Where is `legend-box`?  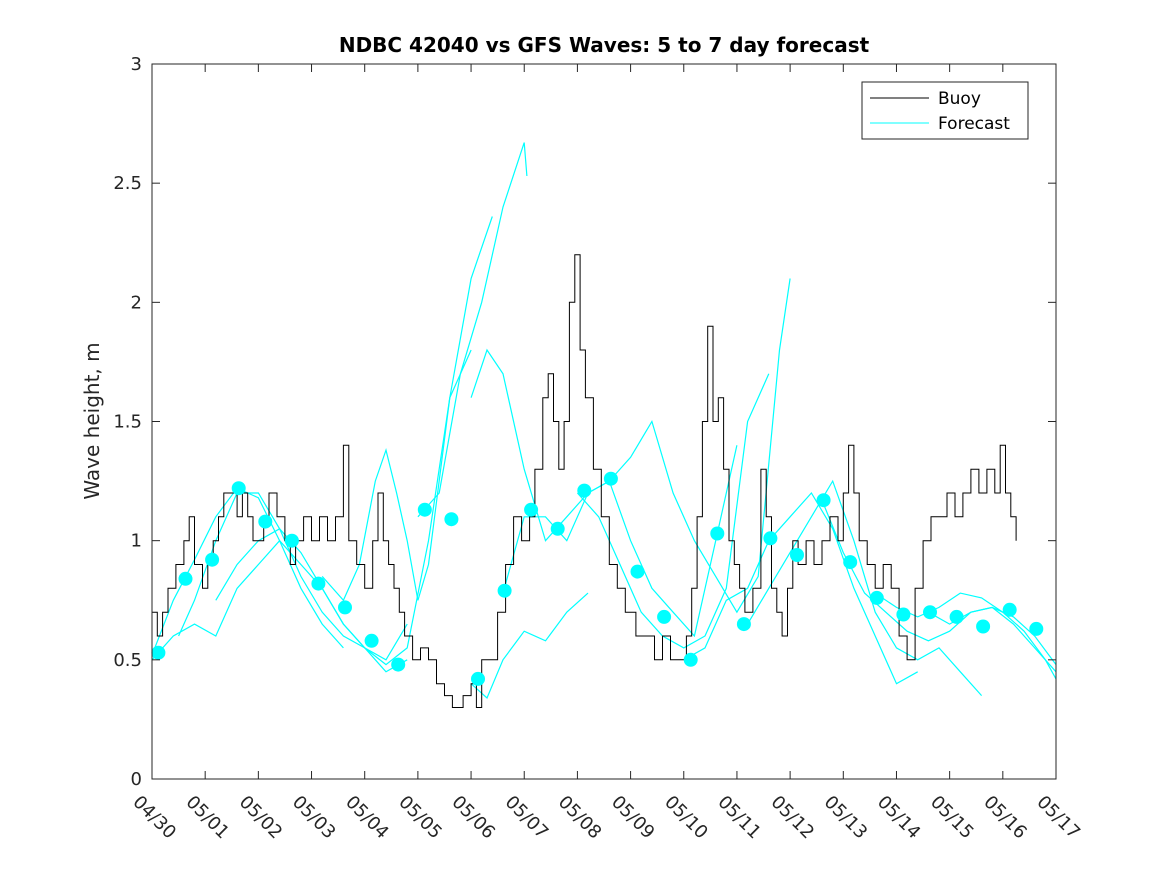 legend-box is located at coordinates (945, 110).